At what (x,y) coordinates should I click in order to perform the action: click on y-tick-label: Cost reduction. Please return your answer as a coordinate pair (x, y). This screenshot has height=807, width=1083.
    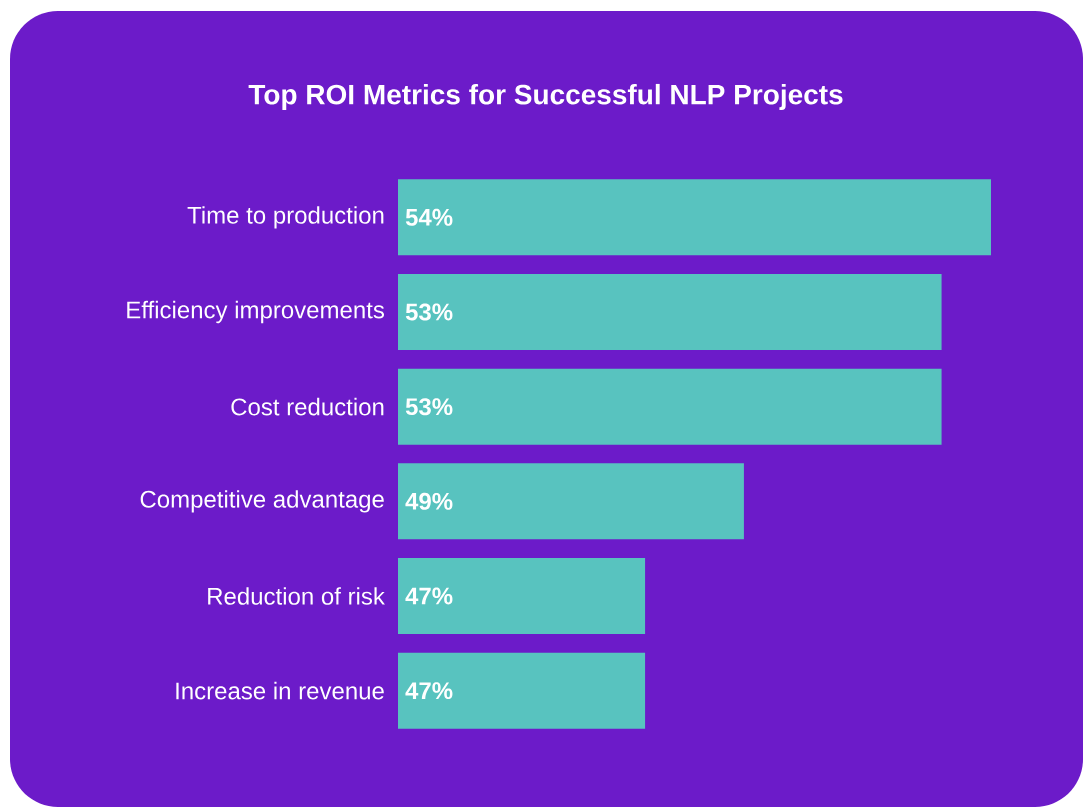
    Looking at the image, I should click on (307, 406).